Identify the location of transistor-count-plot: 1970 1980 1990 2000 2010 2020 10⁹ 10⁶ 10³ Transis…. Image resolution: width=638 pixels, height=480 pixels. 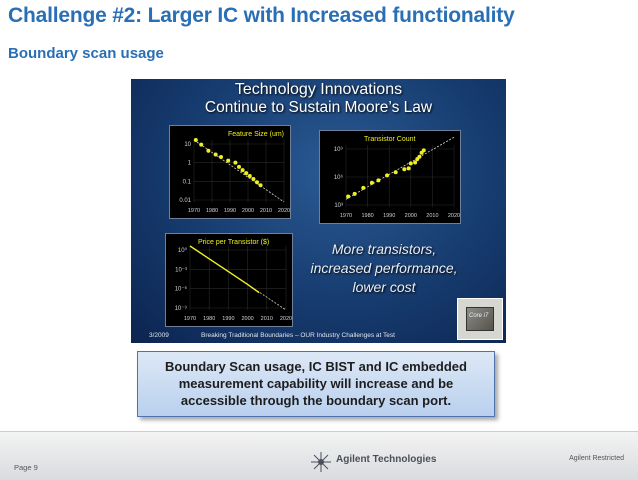
(397, 177).